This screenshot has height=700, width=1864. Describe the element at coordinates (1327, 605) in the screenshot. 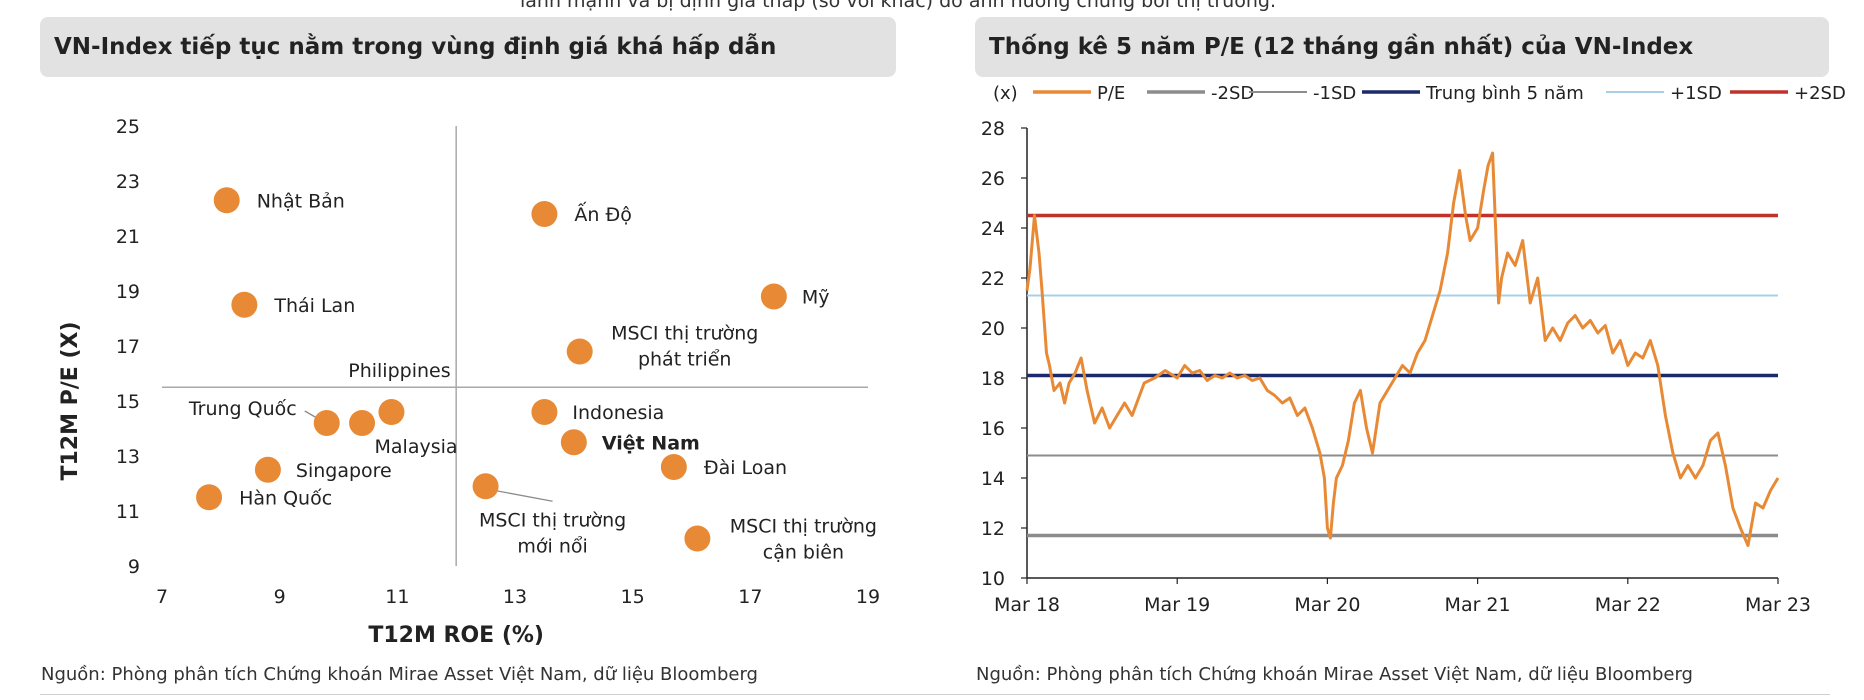

I see `x-tick-label: Mar 20` at that location.